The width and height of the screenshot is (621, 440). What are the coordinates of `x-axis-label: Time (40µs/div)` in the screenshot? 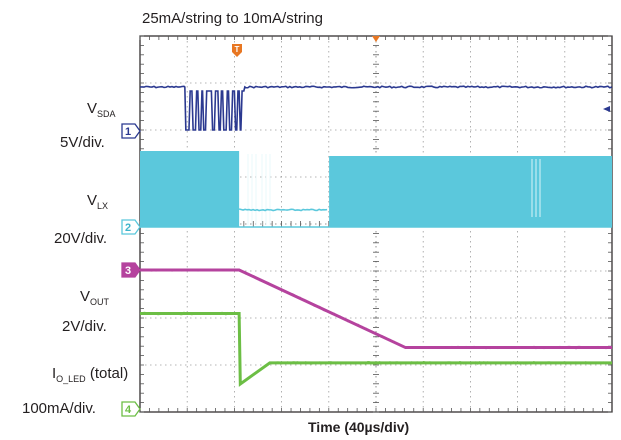 It's located at (359, 427).